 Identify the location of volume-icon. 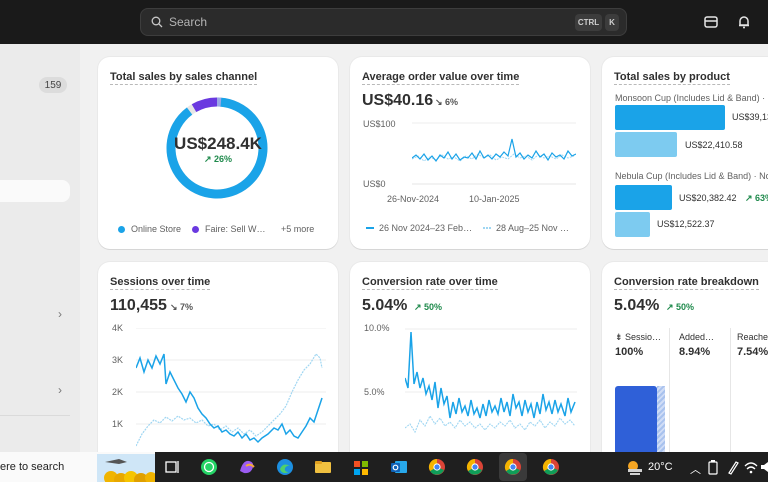
(764, 467).